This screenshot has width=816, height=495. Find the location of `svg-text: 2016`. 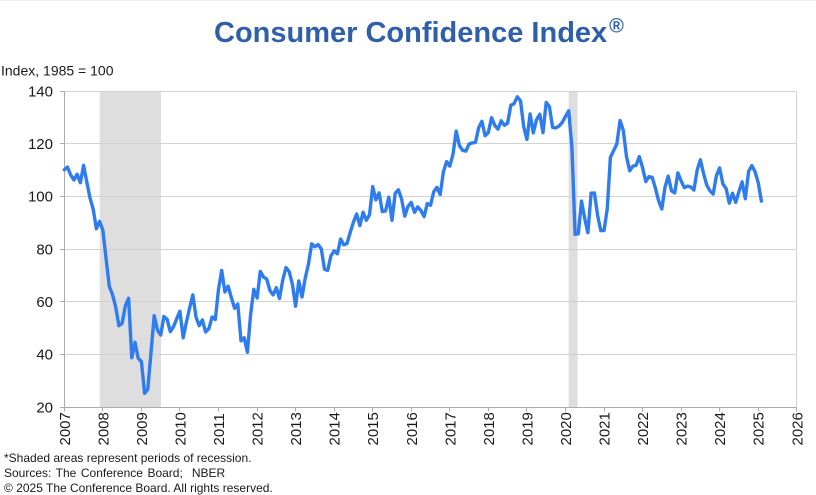

svg-text: 2016 is located at coordinates (412, 428).